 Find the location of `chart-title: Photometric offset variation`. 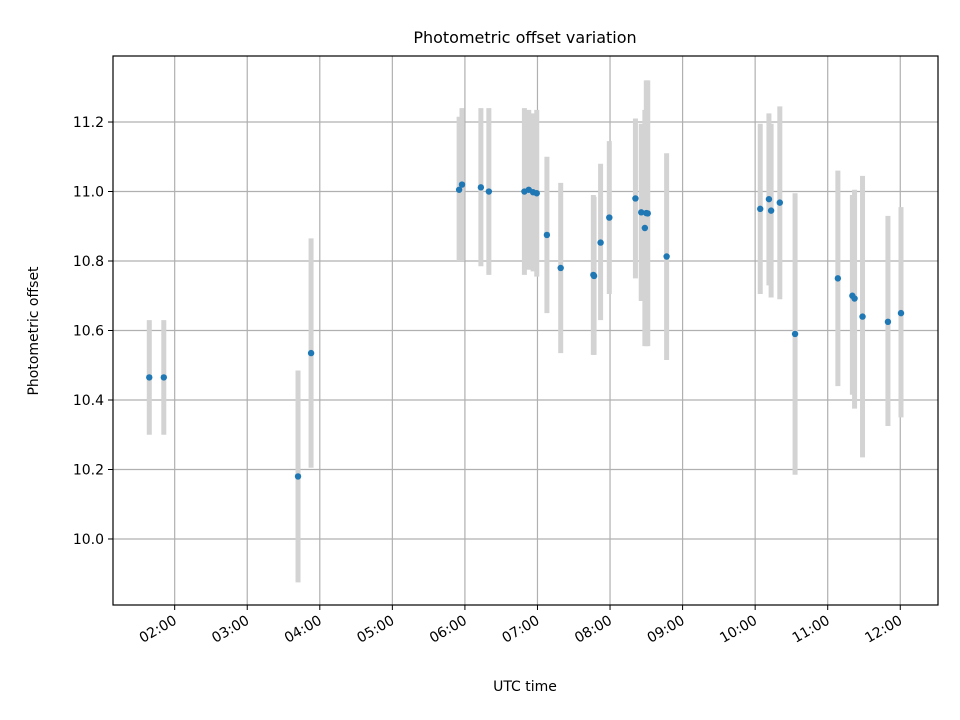

chart-title: Photometric offset variation is located at coordinates (524, 37).